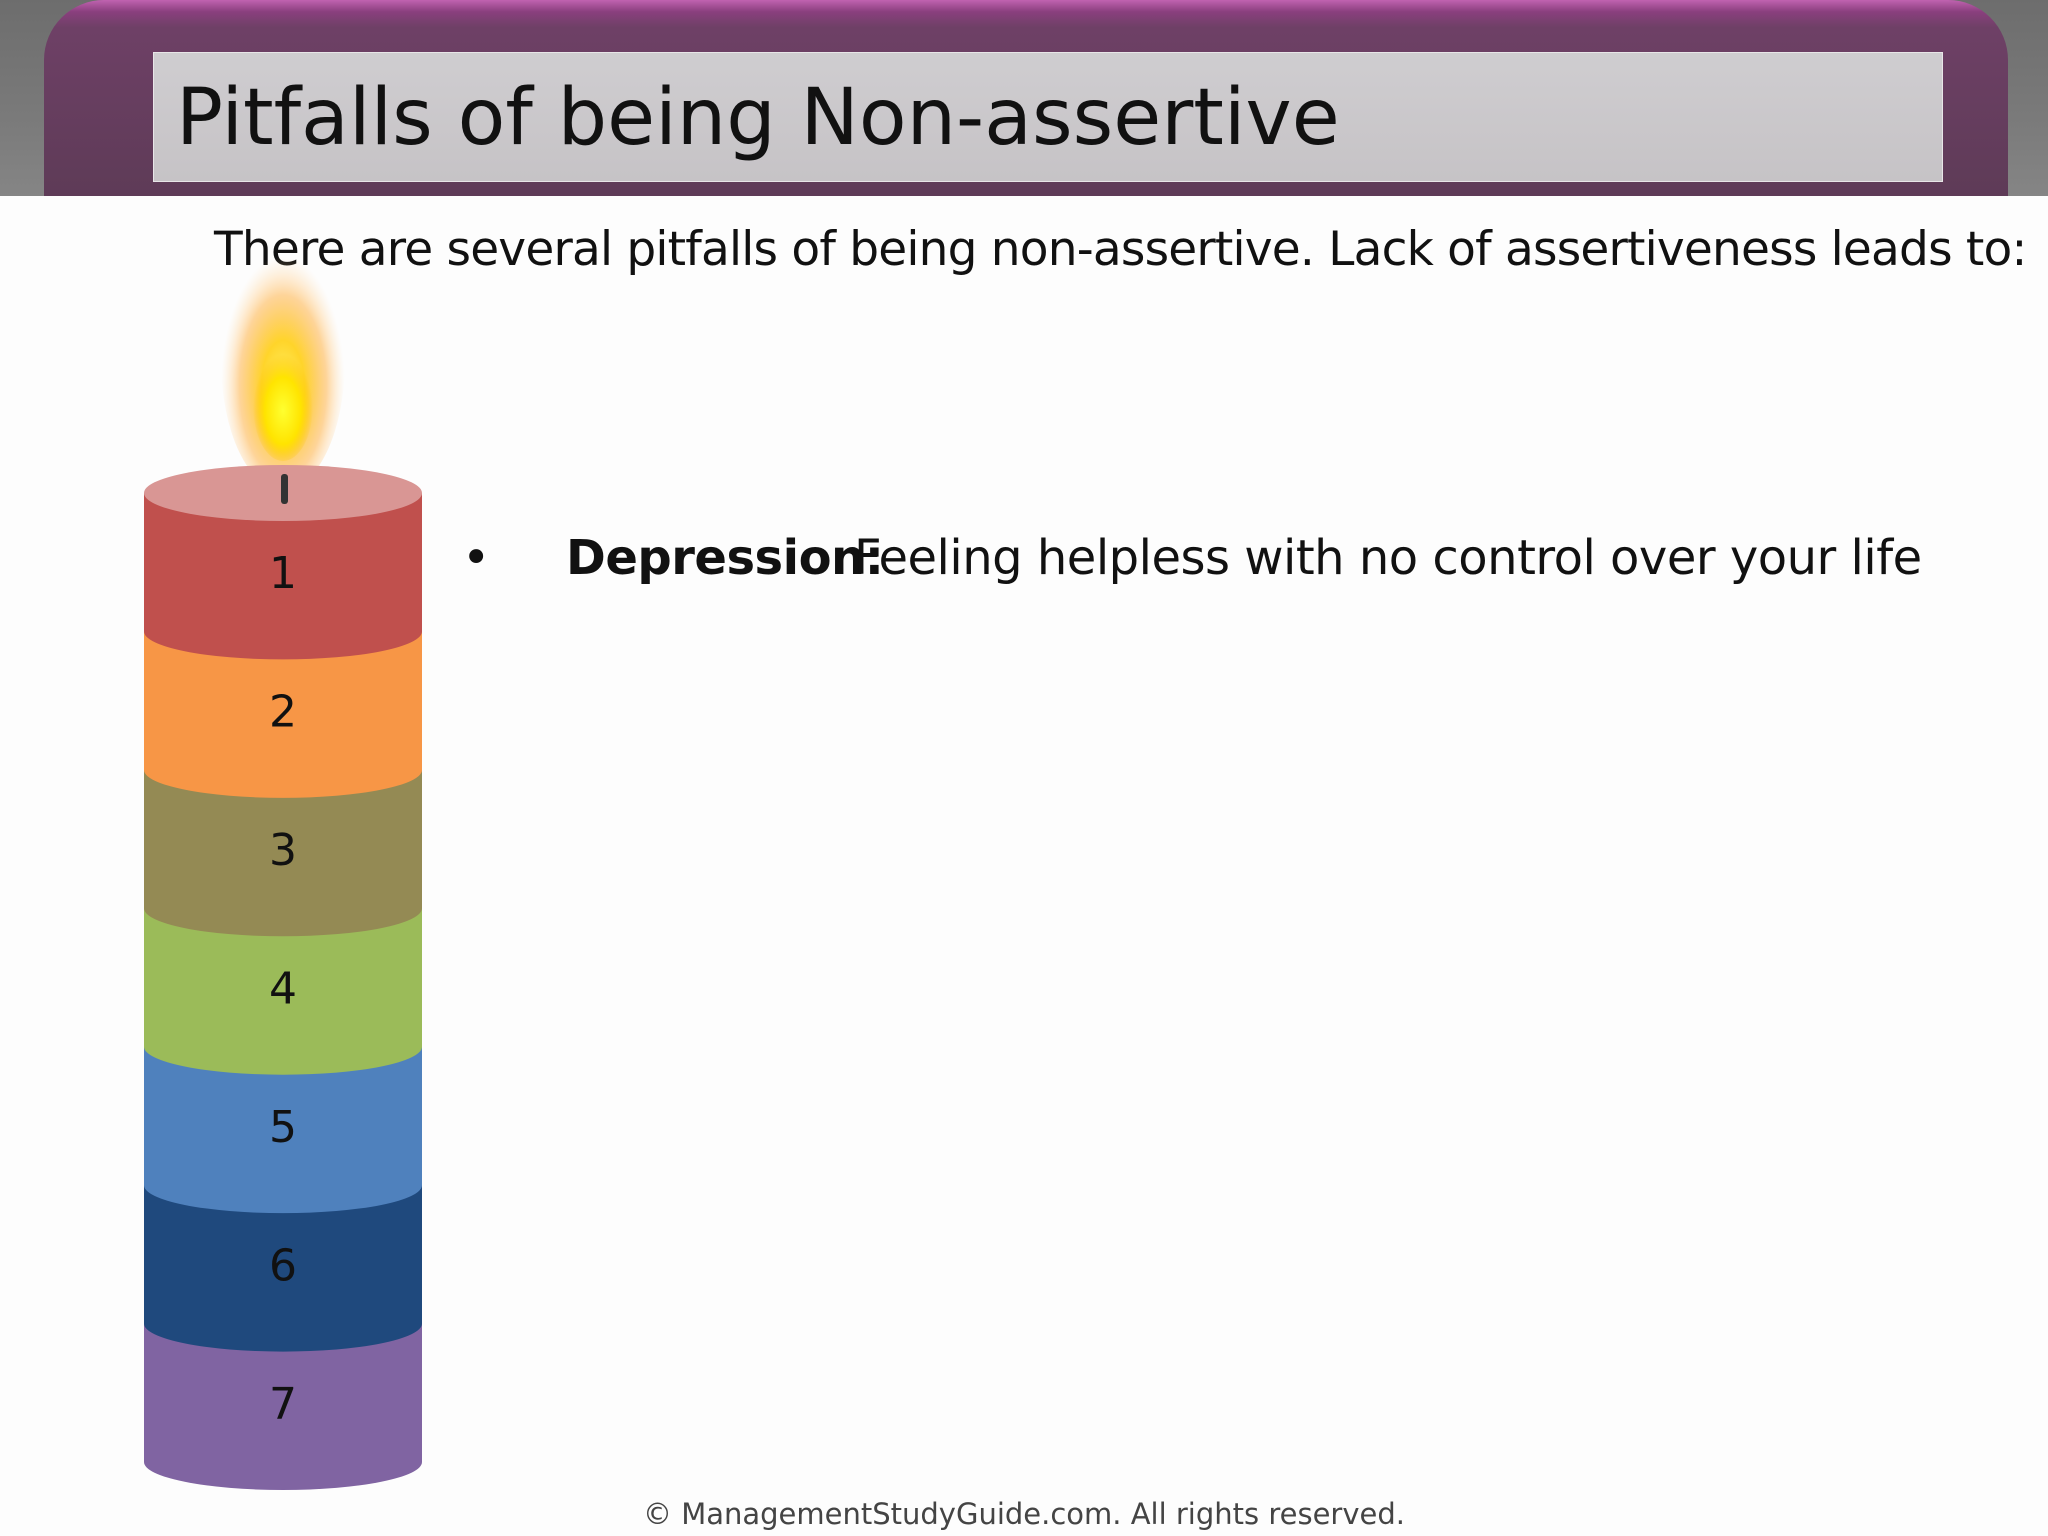  Describe the element at coordinates (758, 118) in the screenshot. I see `slide-title: Pitfalls of being Non-assertive` at that location.